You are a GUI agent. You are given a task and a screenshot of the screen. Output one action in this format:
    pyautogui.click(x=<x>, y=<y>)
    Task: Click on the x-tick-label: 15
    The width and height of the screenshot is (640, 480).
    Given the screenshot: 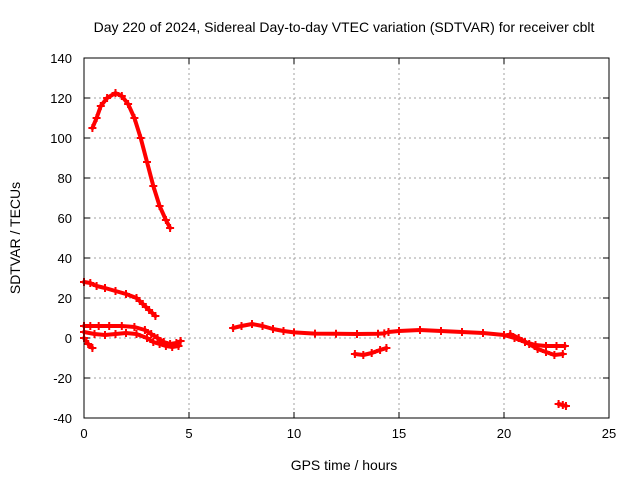 What is the action you would take?
    pyautogui.click(x=399, y=433)
    